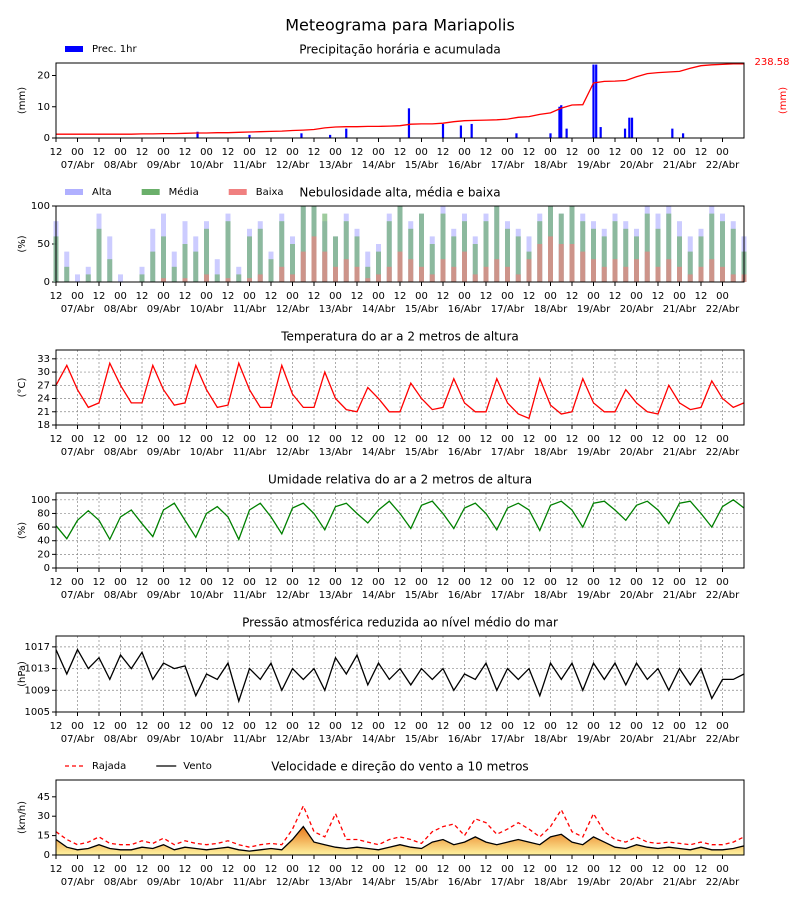 This screenshot has width=800, height=900. Describe the element at coordinates (336, 595) in the screenshot. I see `day-label: 13/Abr` at that location.